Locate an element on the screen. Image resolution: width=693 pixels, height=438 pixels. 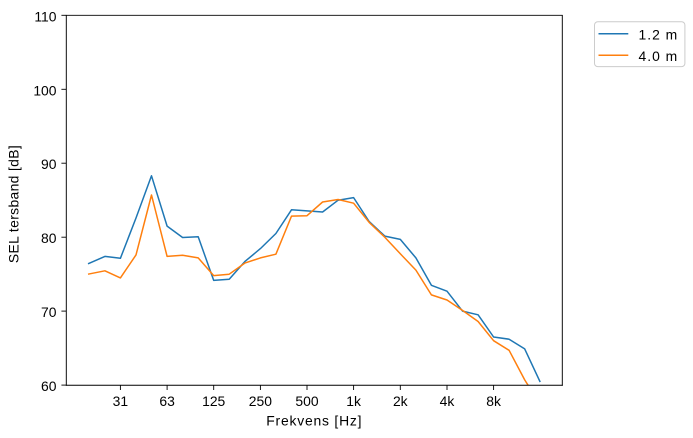
svg-text: 2k is located at coordinates (400, 401).